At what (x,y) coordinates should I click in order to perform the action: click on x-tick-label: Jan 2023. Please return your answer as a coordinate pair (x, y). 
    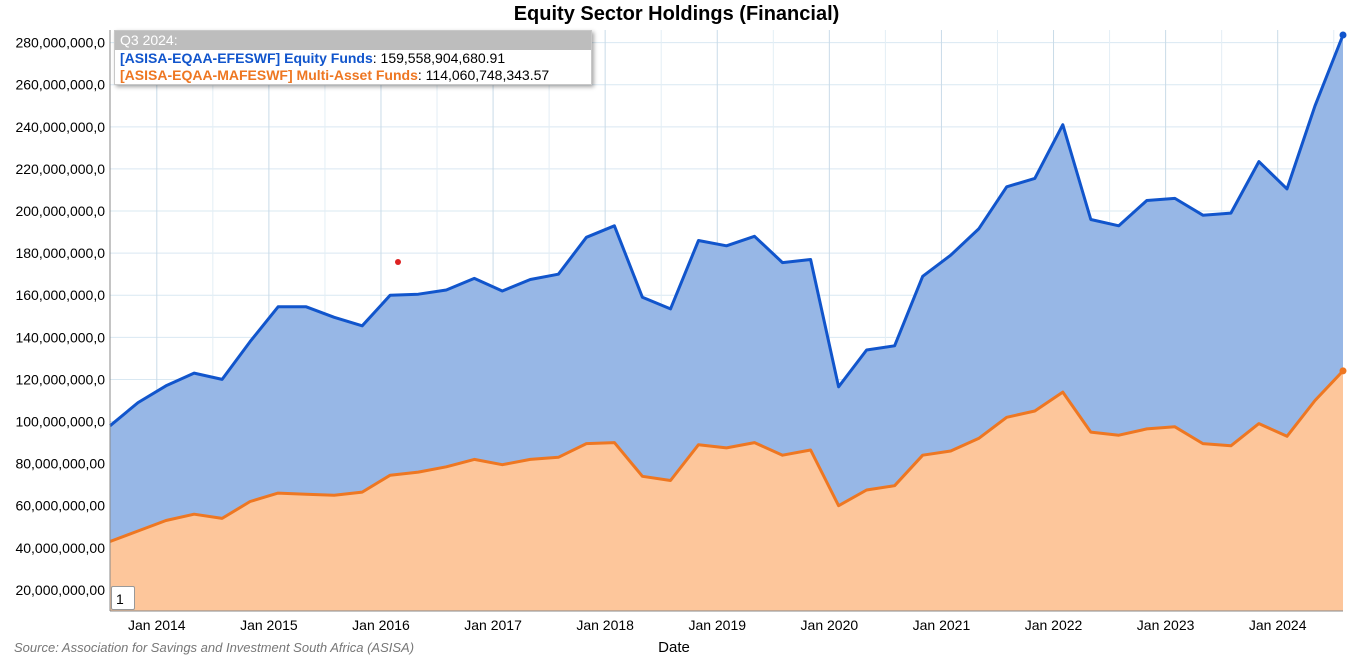
    Looking at the image, I should click on (1166, 625).